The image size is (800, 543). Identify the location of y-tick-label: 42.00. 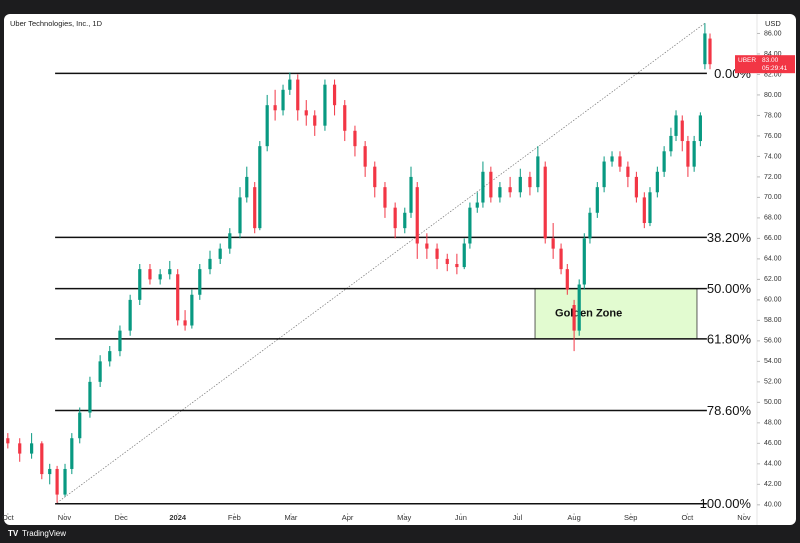
(773, 484).